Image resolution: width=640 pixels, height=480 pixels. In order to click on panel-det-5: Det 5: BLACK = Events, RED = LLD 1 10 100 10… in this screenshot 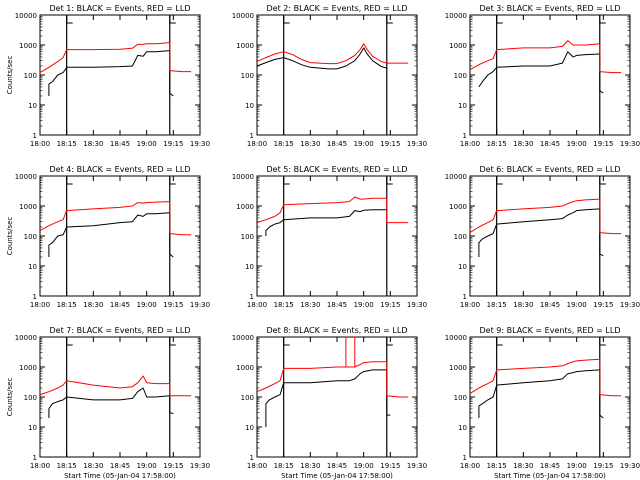, I will do `click(329, 237)`.